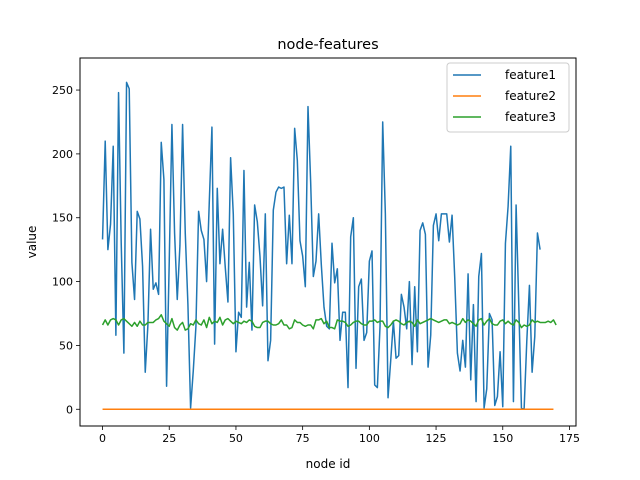 The height and width of the screenshot is (480, 640). Describe the element at coordinates (327, 45) in the screenshot. I see `chart-title: node-features` at that location.